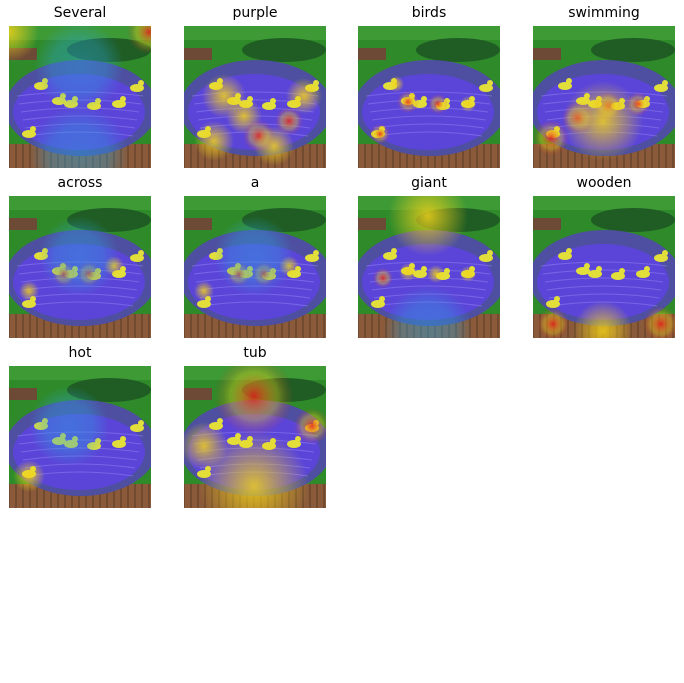 This screenshot has width=684, height=683. I want to click on panel-tub: tub, so click(255, 425).